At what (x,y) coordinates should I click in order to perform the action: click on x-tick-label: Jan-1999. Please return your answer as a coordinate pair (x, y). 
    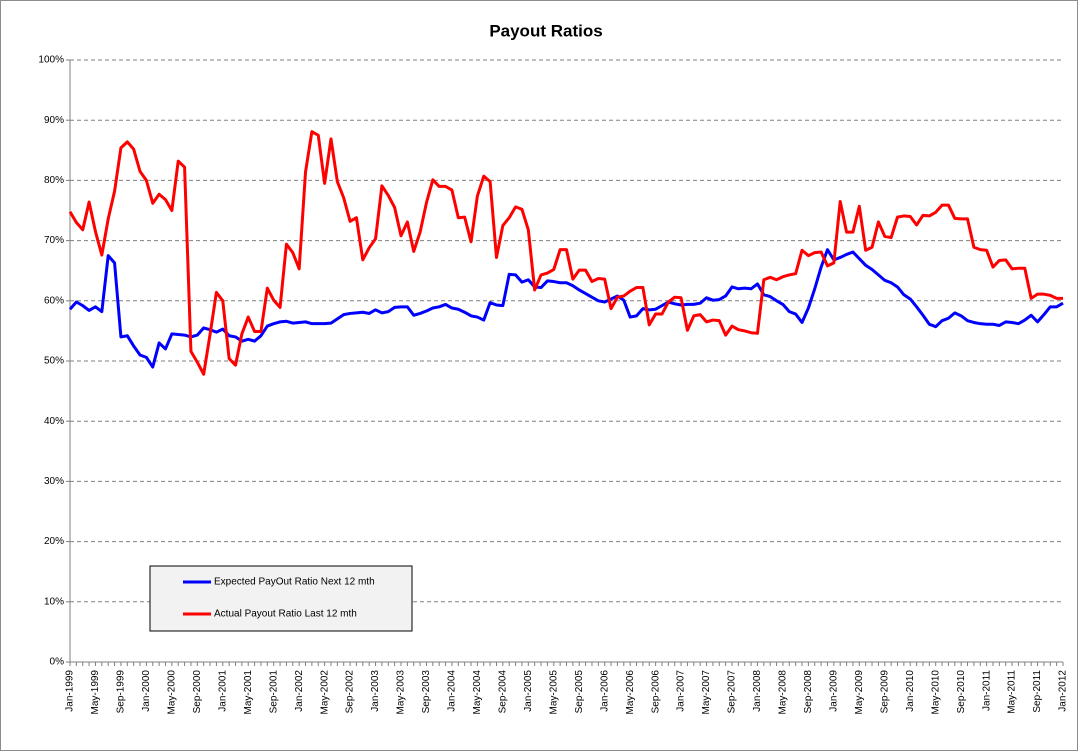
    Looking at the image, I should click on (70, 691).